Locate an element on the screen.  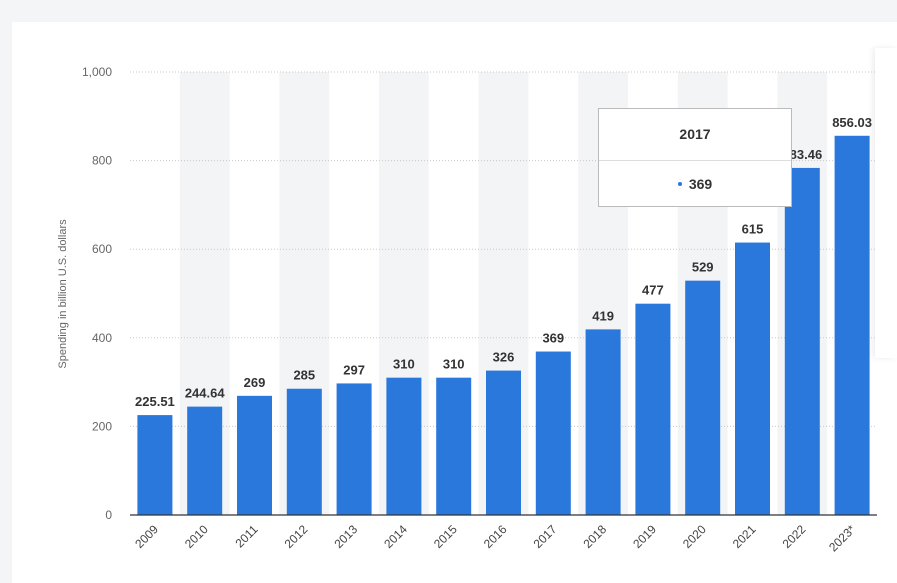
y-tick-label: 1,000 is located at coordinates (97, 72).